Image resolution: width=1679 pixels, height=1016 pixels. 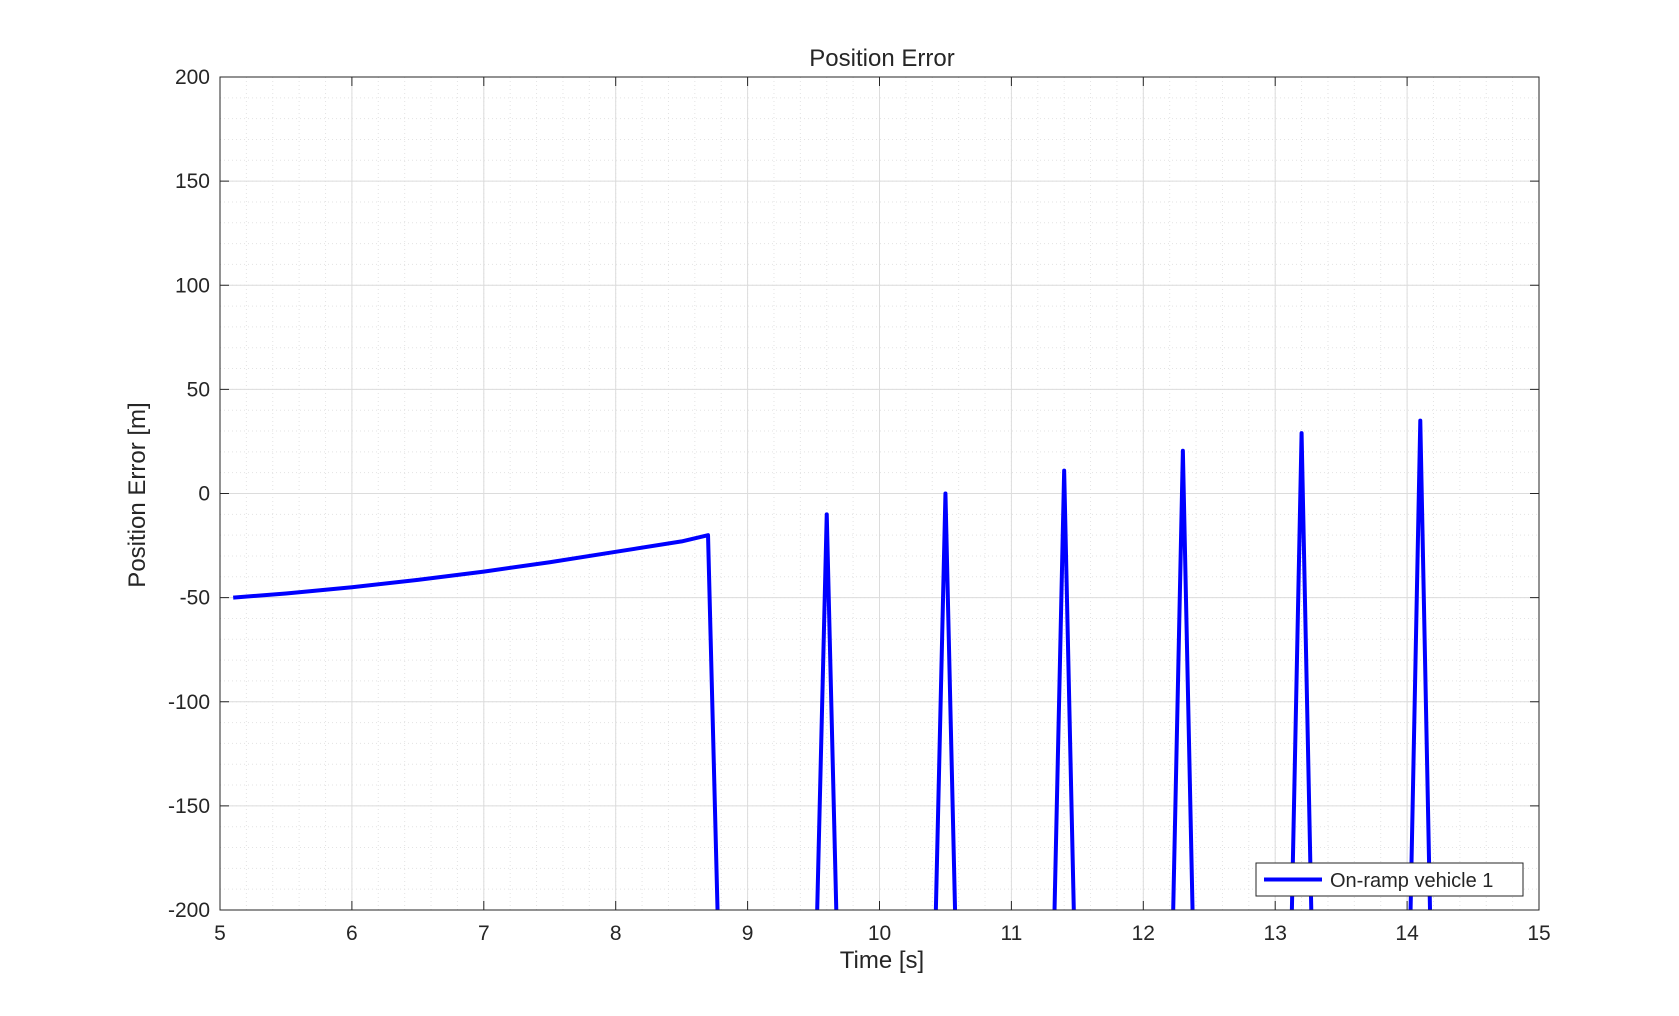 I want to click on y-tick-label: -100, so click(x=189, y=702).